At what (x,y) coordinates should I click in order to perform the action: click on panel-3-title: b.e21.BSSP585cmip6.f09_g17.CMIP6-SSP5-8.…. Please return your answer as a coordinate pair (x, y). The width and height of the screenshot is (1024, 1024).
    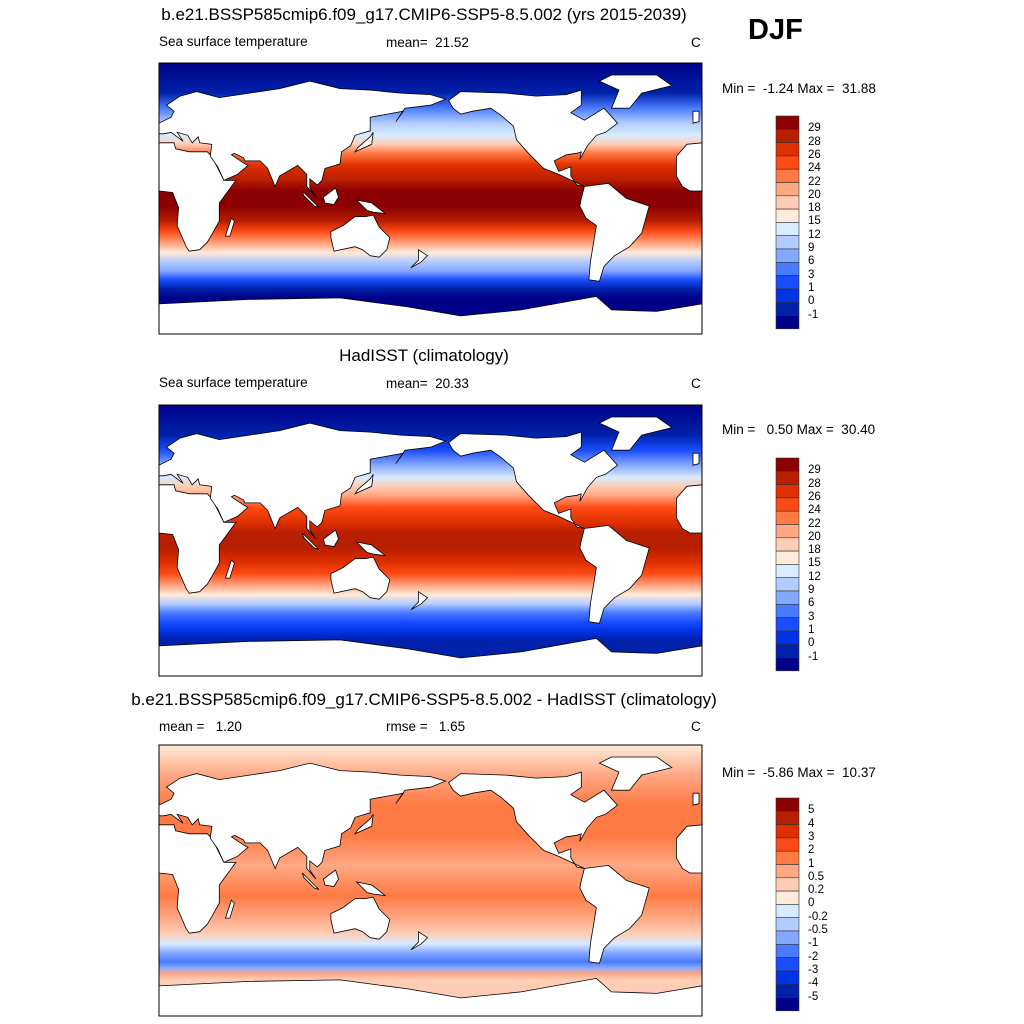
    Looking at the image, I should click on (424, 699).